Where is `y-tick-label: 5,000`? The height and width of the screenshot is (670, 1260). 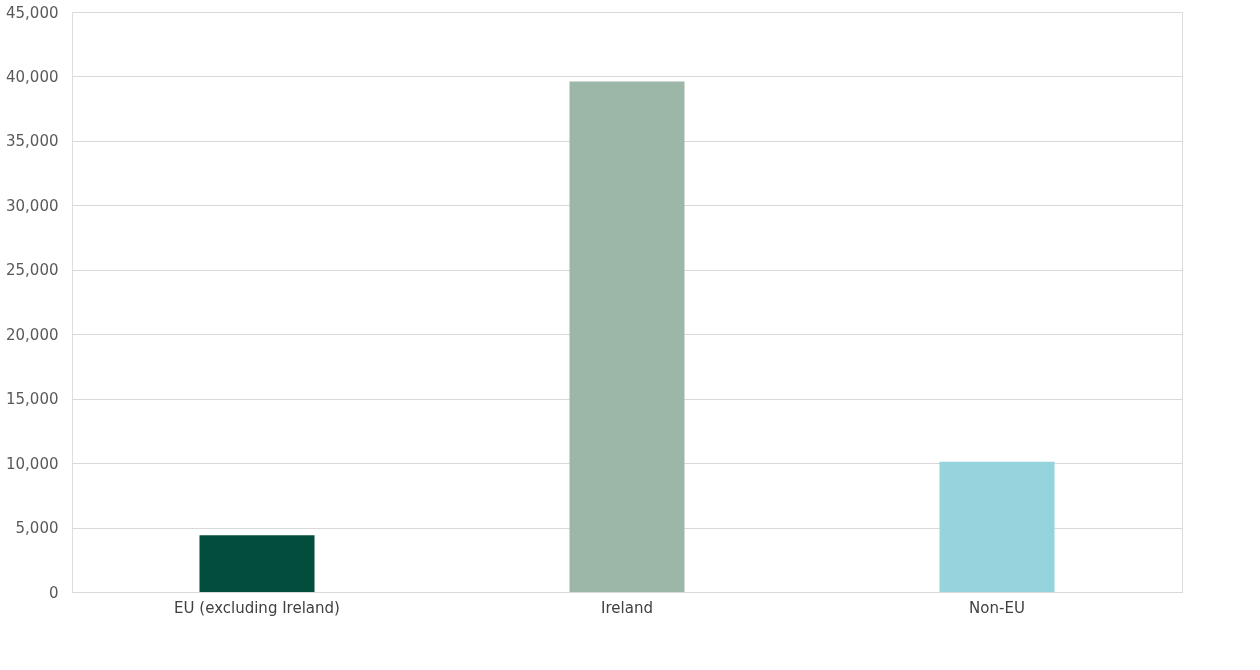
y-tick-label: 5,000 is located at coordinates (37, 528).